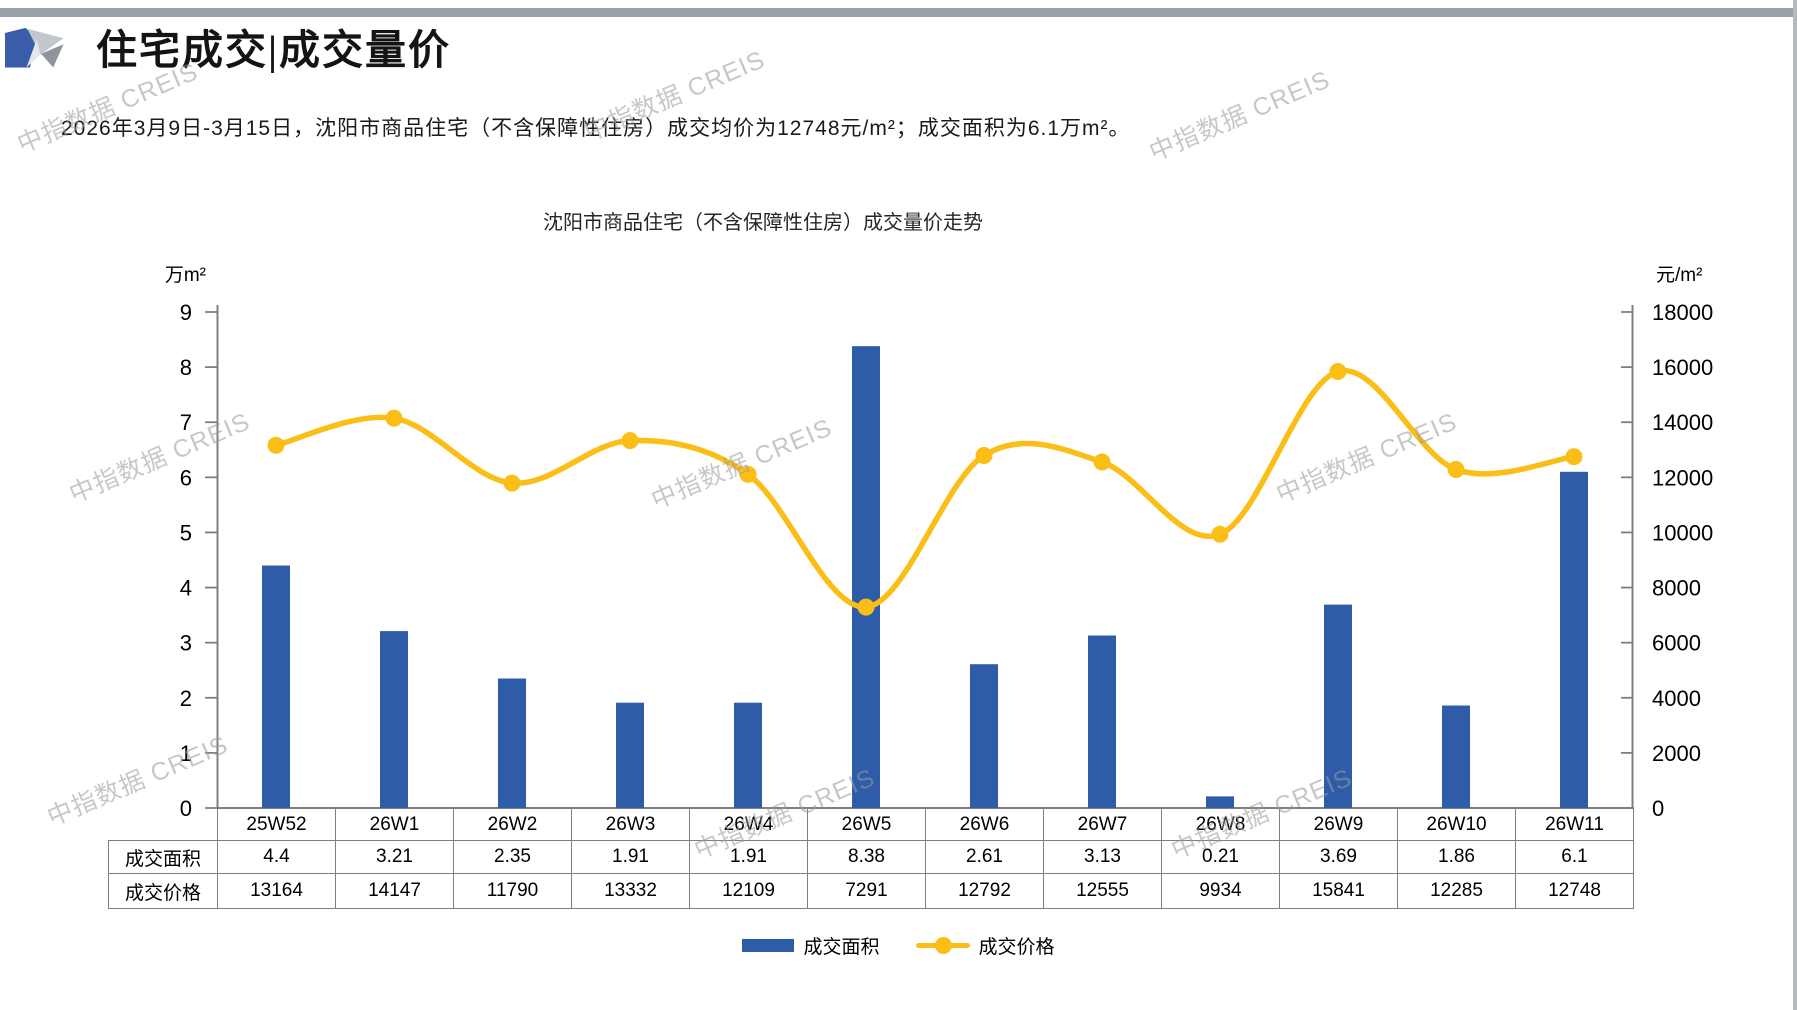  I want to click on left-axis-tick-label: 9, so click(186, 312).